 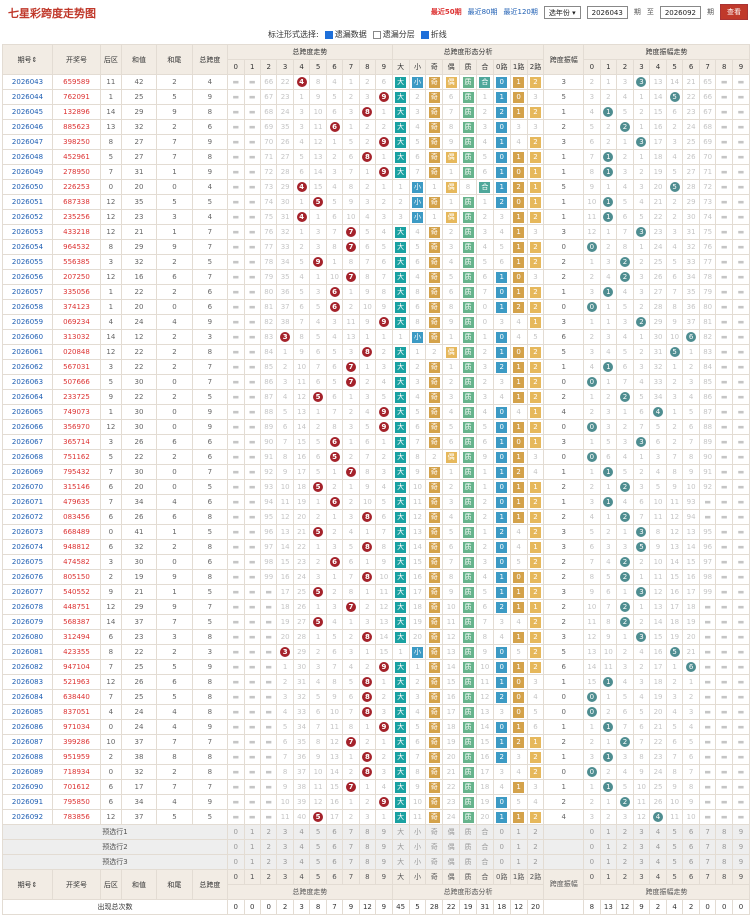 What do you see at coordinates (345, 34) in the screenshot?
I see `option-missing-data: 遗漏数据` at bounding box center [345, 34].